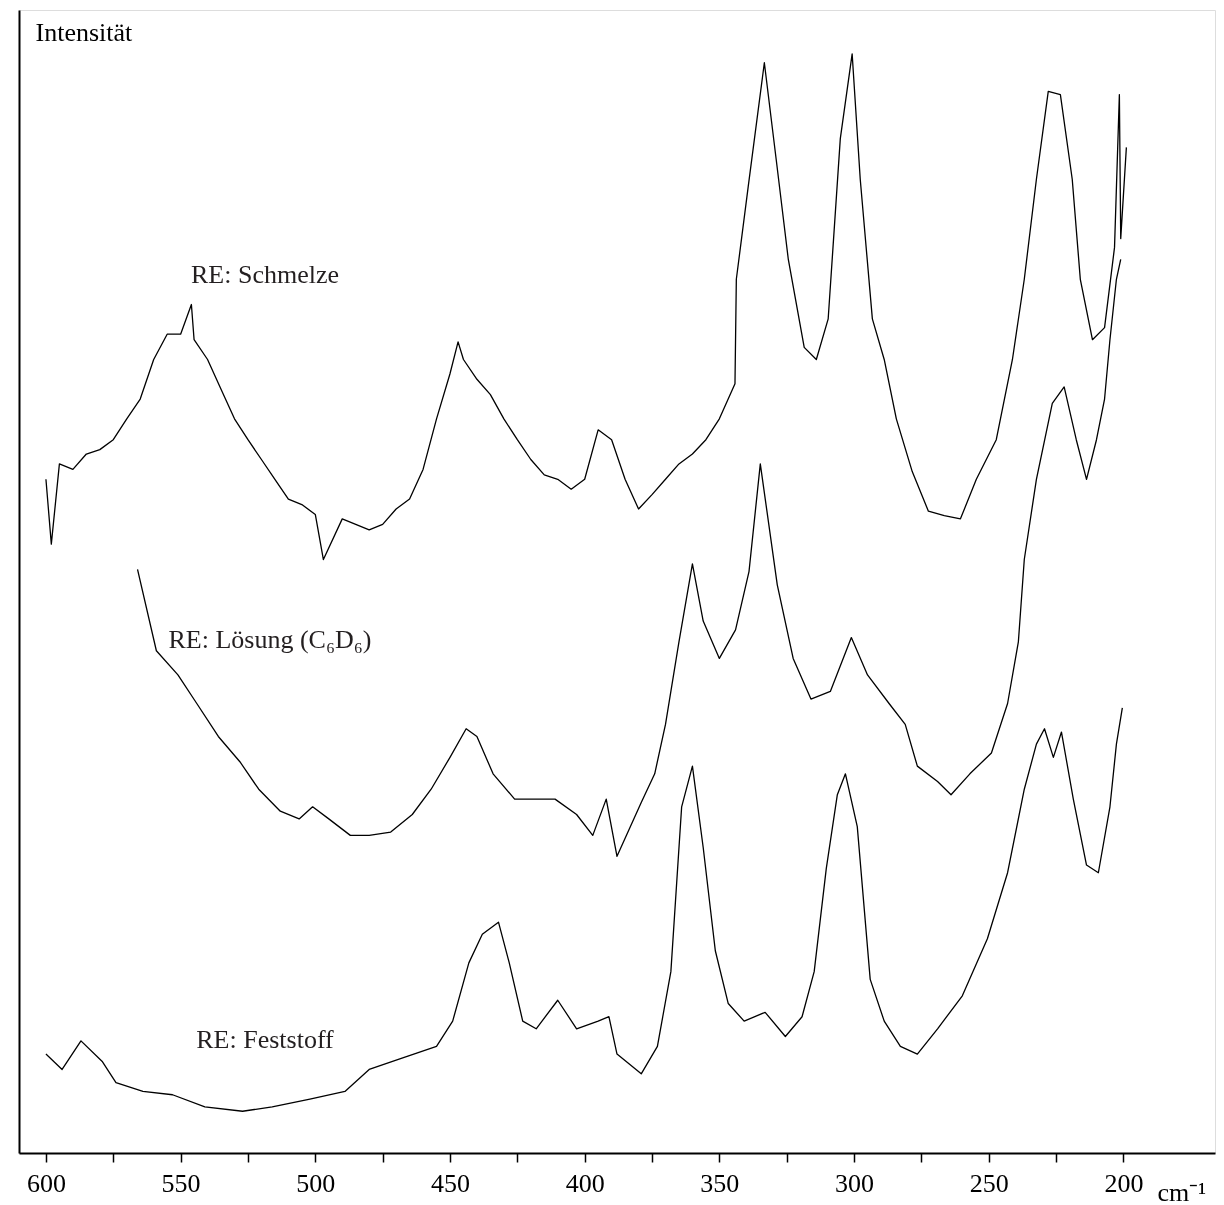 The image size is (1224, 1205). What do you see at coordinates (855, 1183) in the screenshot?
I see `x-tick-label: 300` at bounding box center [855, 1183].